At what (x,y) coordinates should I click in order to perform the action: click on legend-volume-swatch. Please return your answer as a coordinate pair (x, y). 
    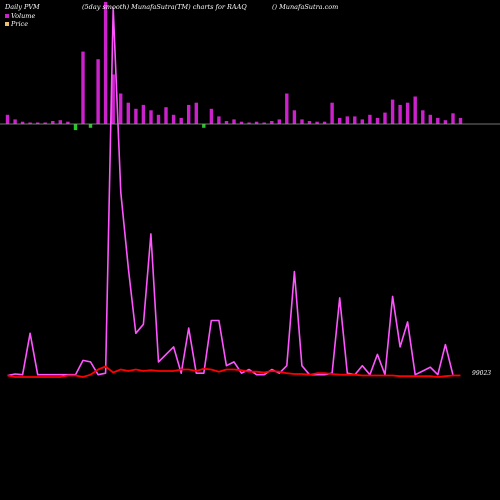
    Looking at the image, I should click on (7, 16).